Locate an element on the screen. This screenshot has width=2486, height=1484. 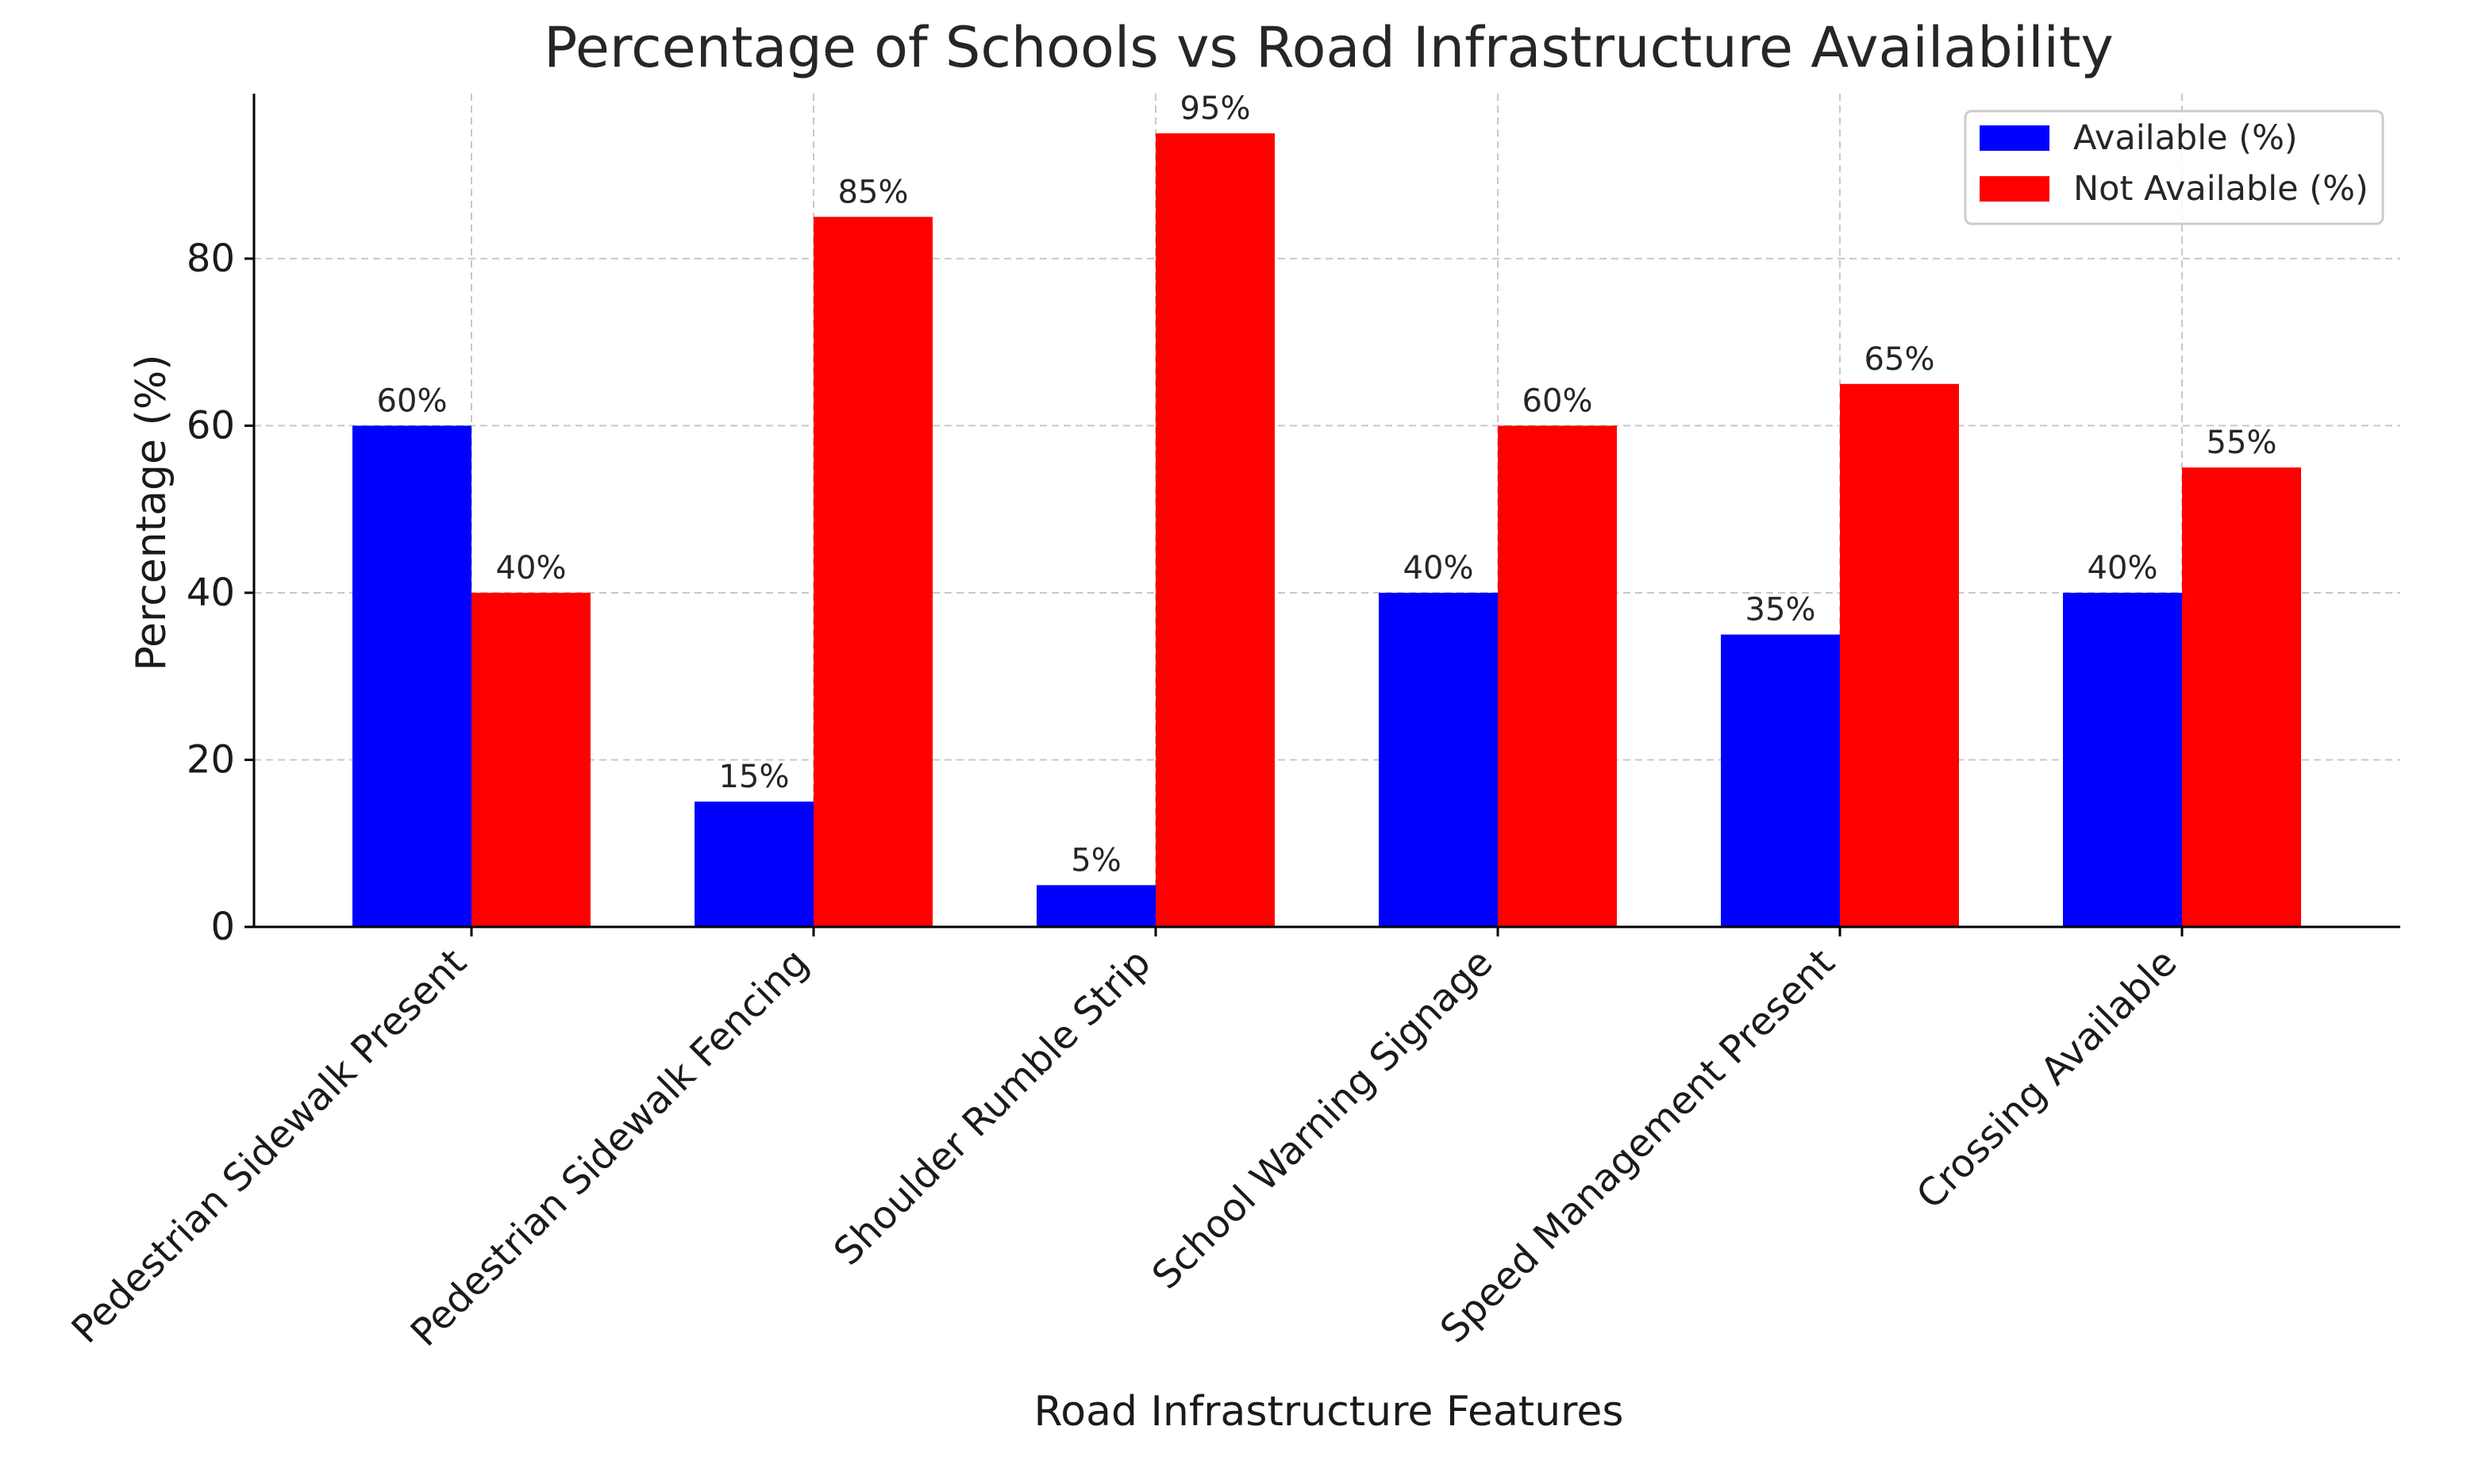
bar-value-label: 85% is located at coordinates (873, 192).